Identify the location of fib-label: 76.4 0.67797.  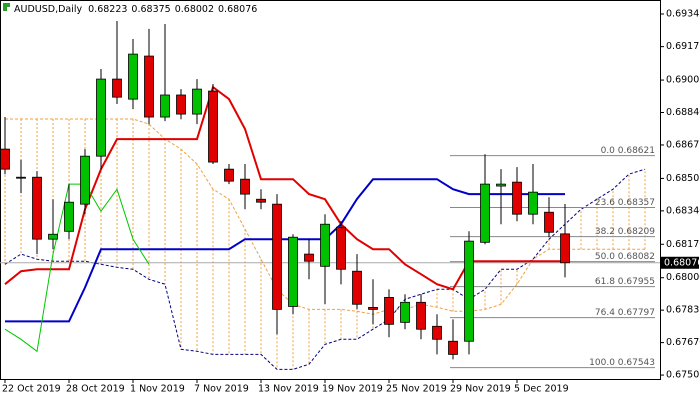
(625, 313).